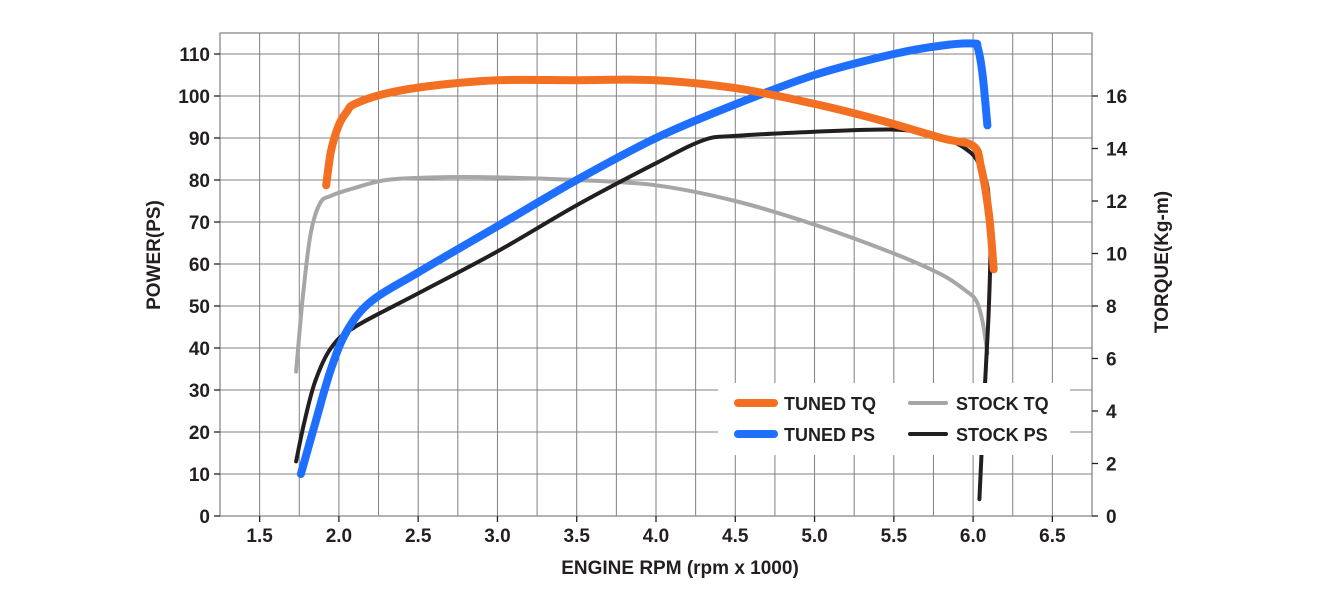 The height and width of the screenshot is (595, 1325). Describe the element at coordinates (735, 536) in the screenshot. I see `x-tick-label: 4.5` at that location.